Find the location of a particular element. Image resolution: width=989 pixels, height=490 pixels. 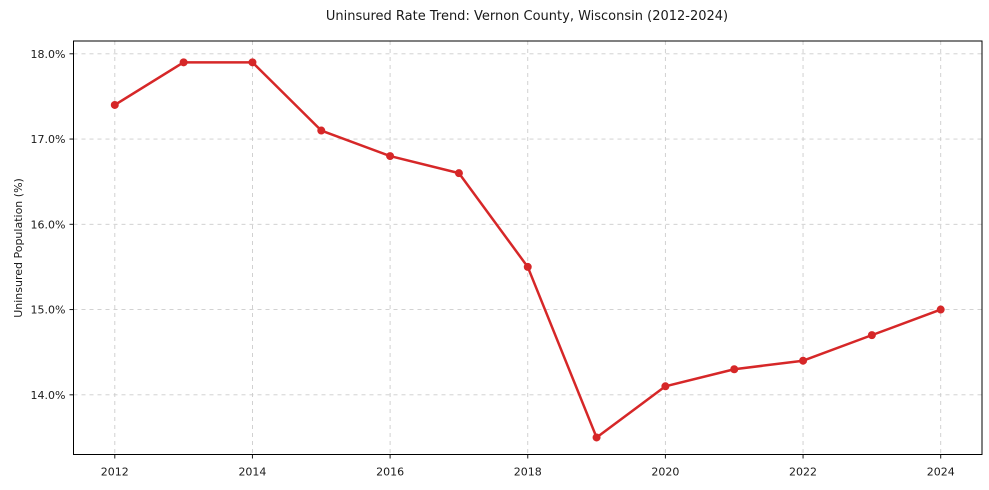

y-tick-label: 16.0% is located at coordinates (48, 224).